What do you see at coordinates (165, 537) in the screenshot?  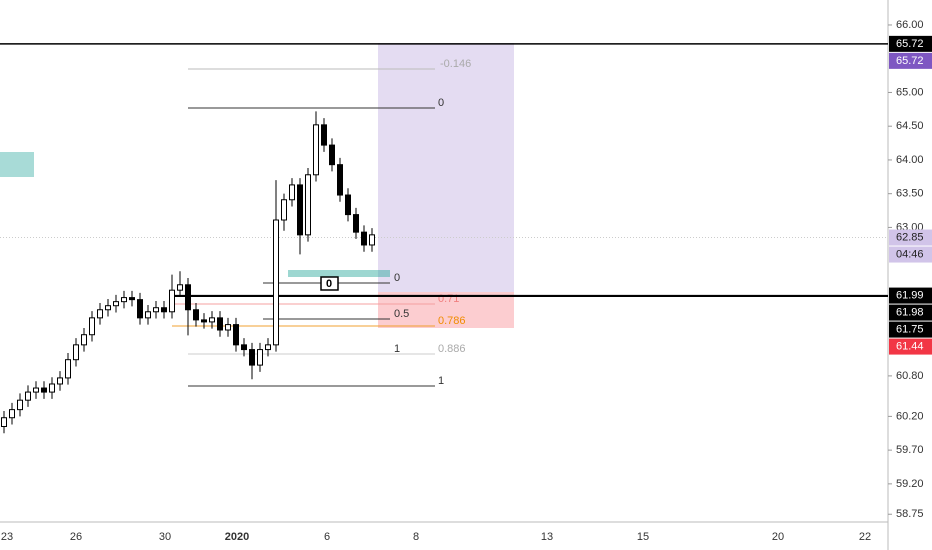 I see `x-tick-label: 30` at bounding box center [165, 537].